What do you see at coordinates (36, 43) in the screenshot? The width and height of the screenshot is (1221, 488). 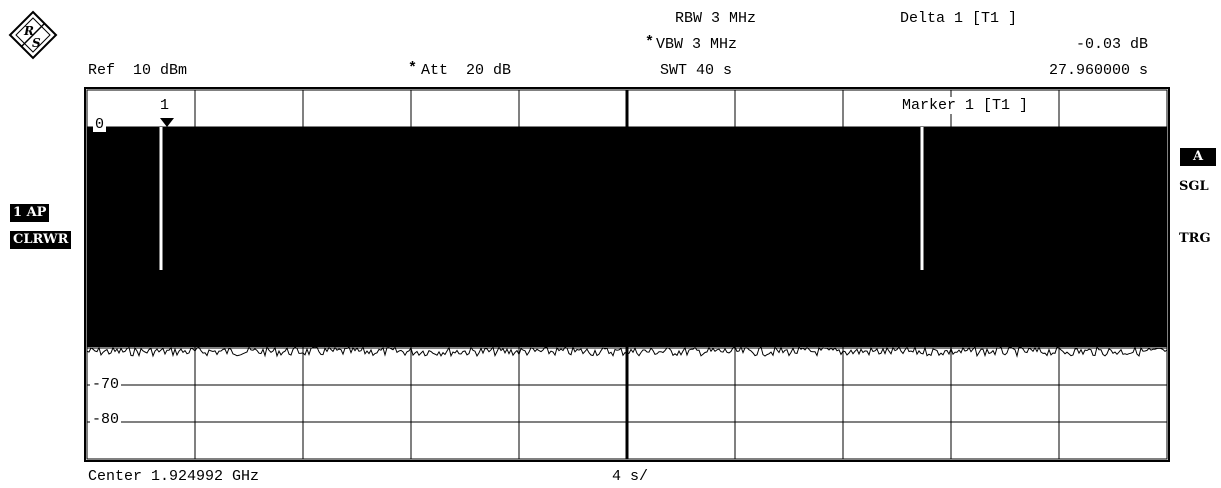 I see `svg-text: S` at bounding box center [36, 43].